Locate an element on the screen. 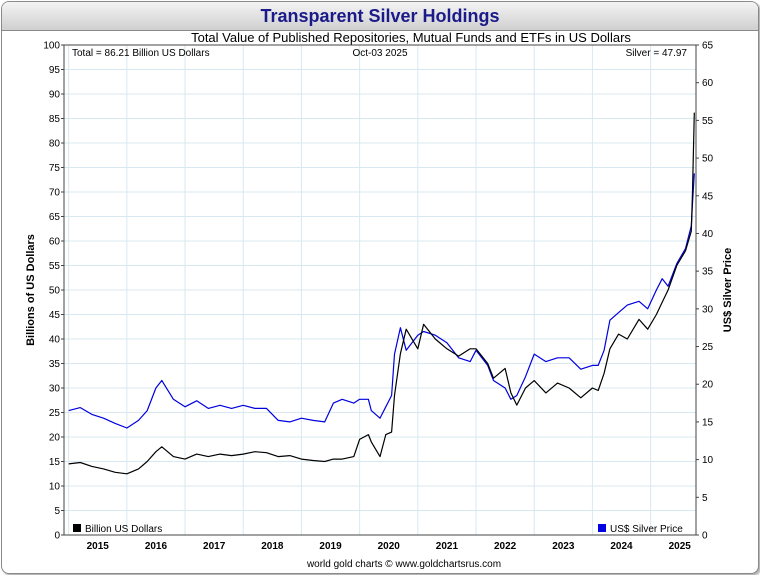  y-axis-title: Billions of US Dollars is located at coordinates (31, 290).